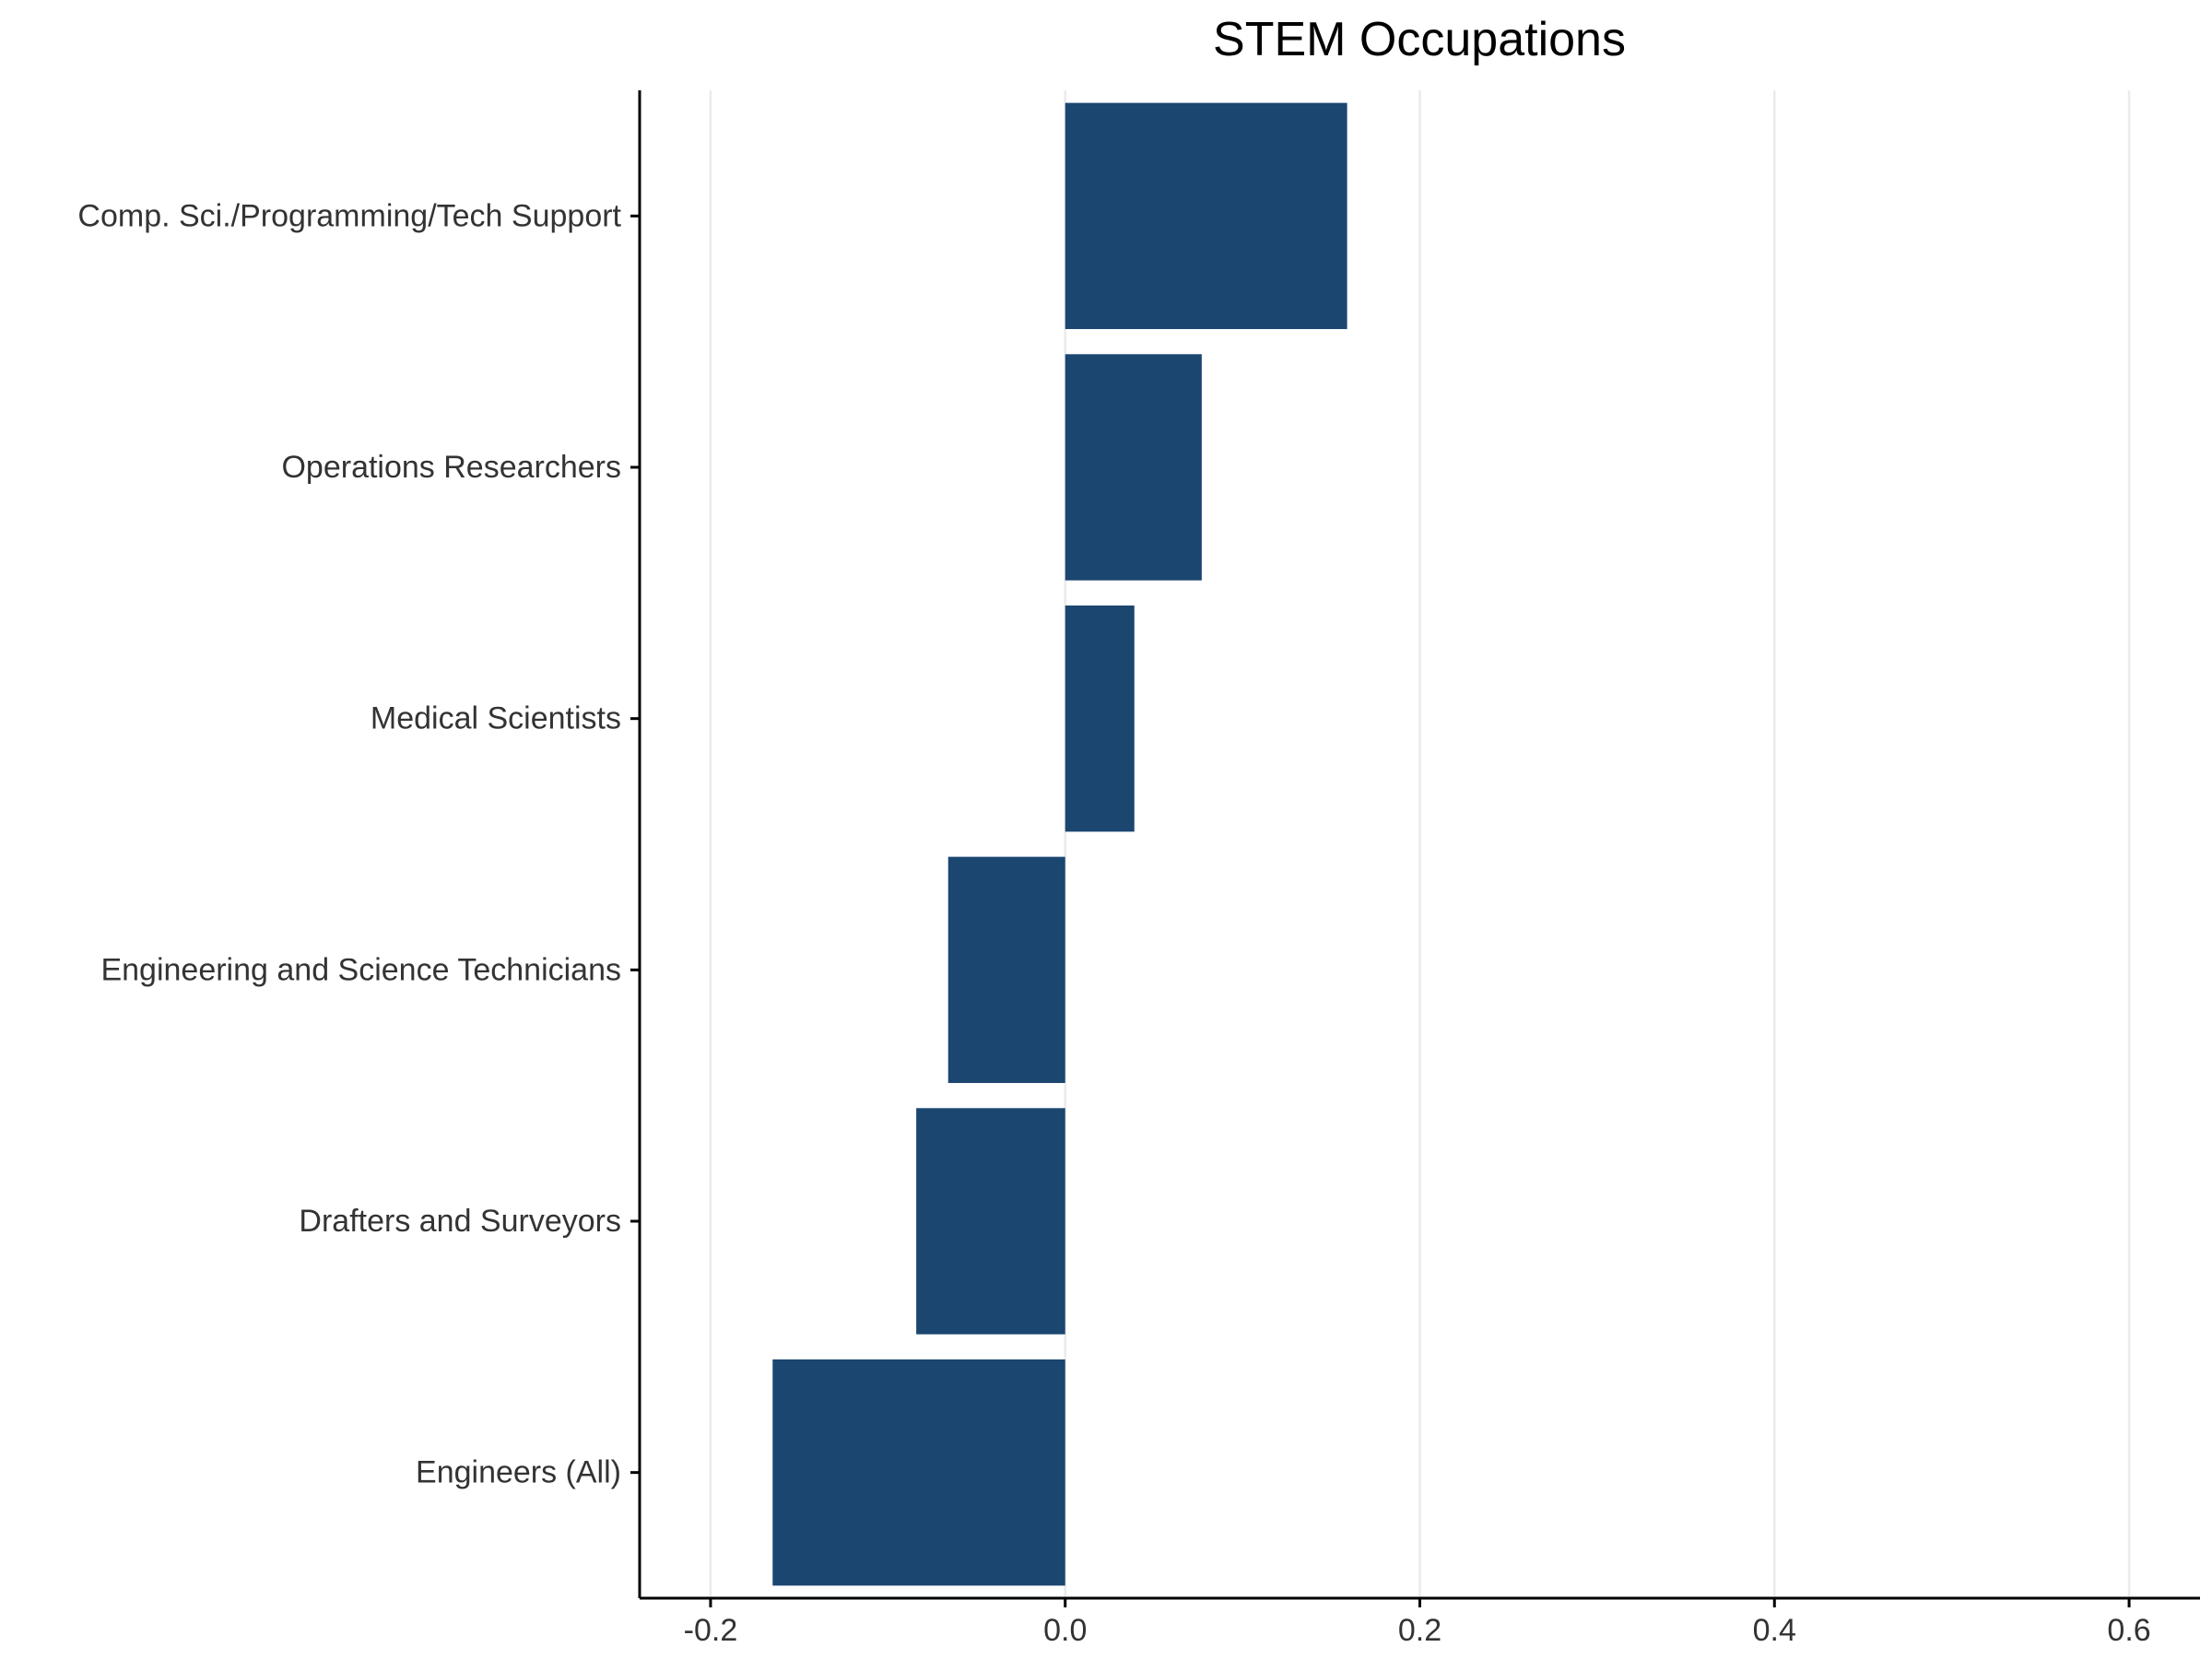  What do you see at coordinates (1774, 1630) in the screenshot?
I see `x-tick-label-3: 0.4` at bounding box center [1774, 1630].